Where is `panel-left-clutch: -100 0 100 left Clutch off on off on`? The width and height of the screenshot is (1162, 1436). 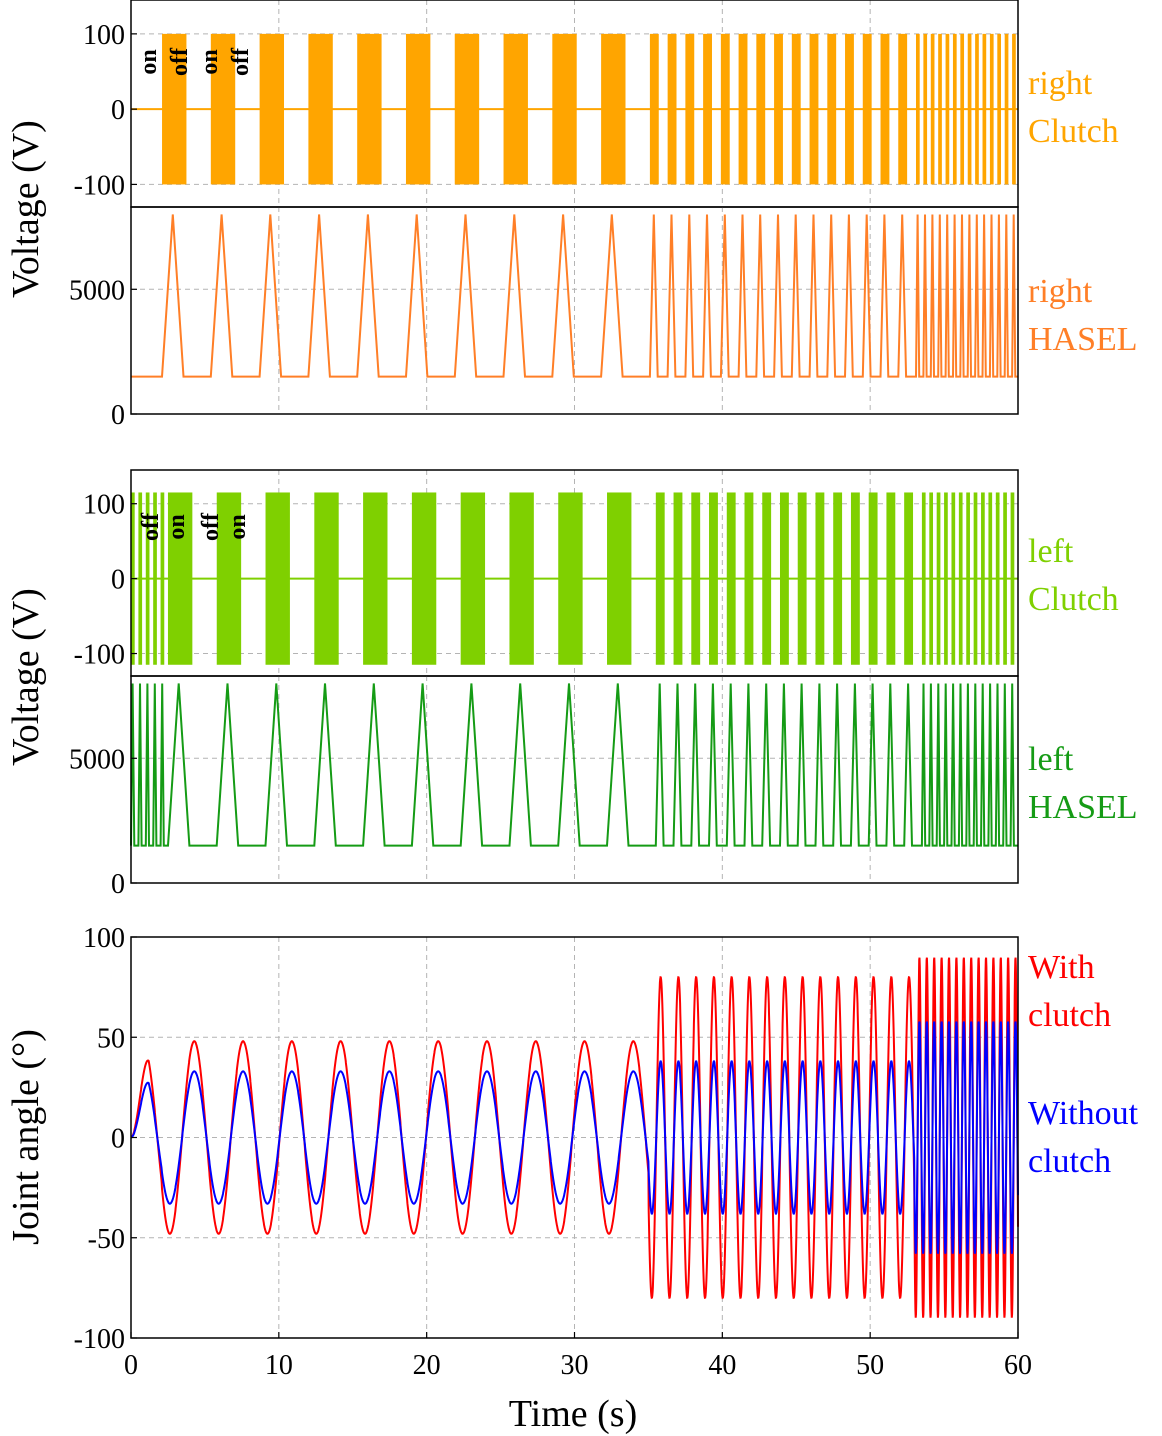
panel-left-clutch: -100 0 100 left Clutch off on off on is located at coordinates (596, 573).